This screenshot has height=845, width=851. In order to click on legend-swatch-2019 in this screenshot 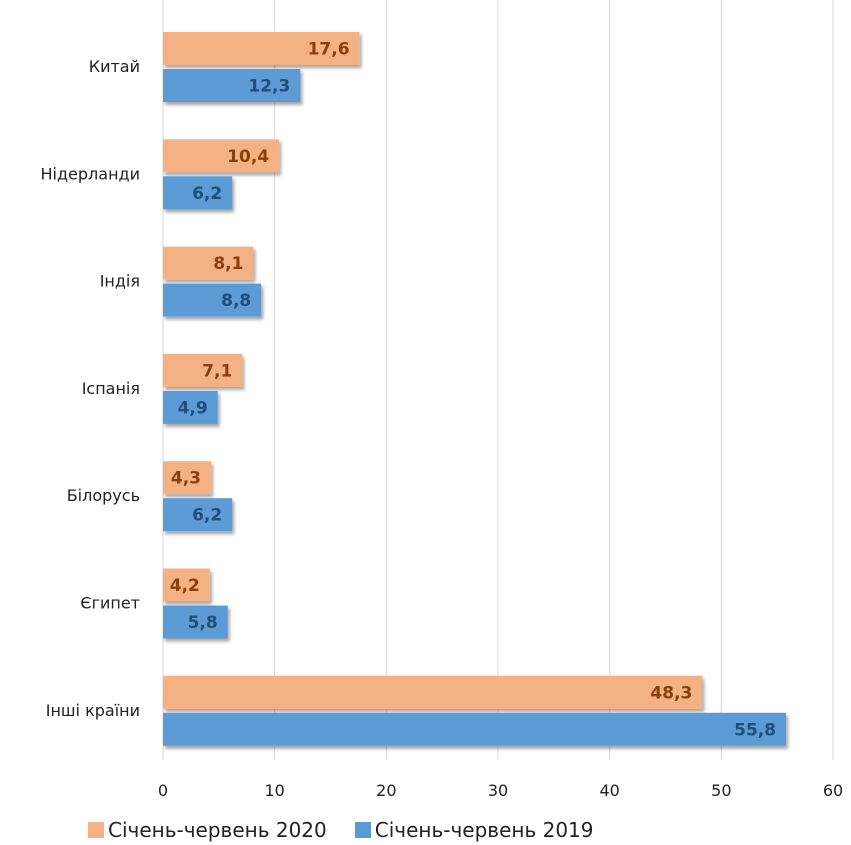, I will do `click(362, 830)`.